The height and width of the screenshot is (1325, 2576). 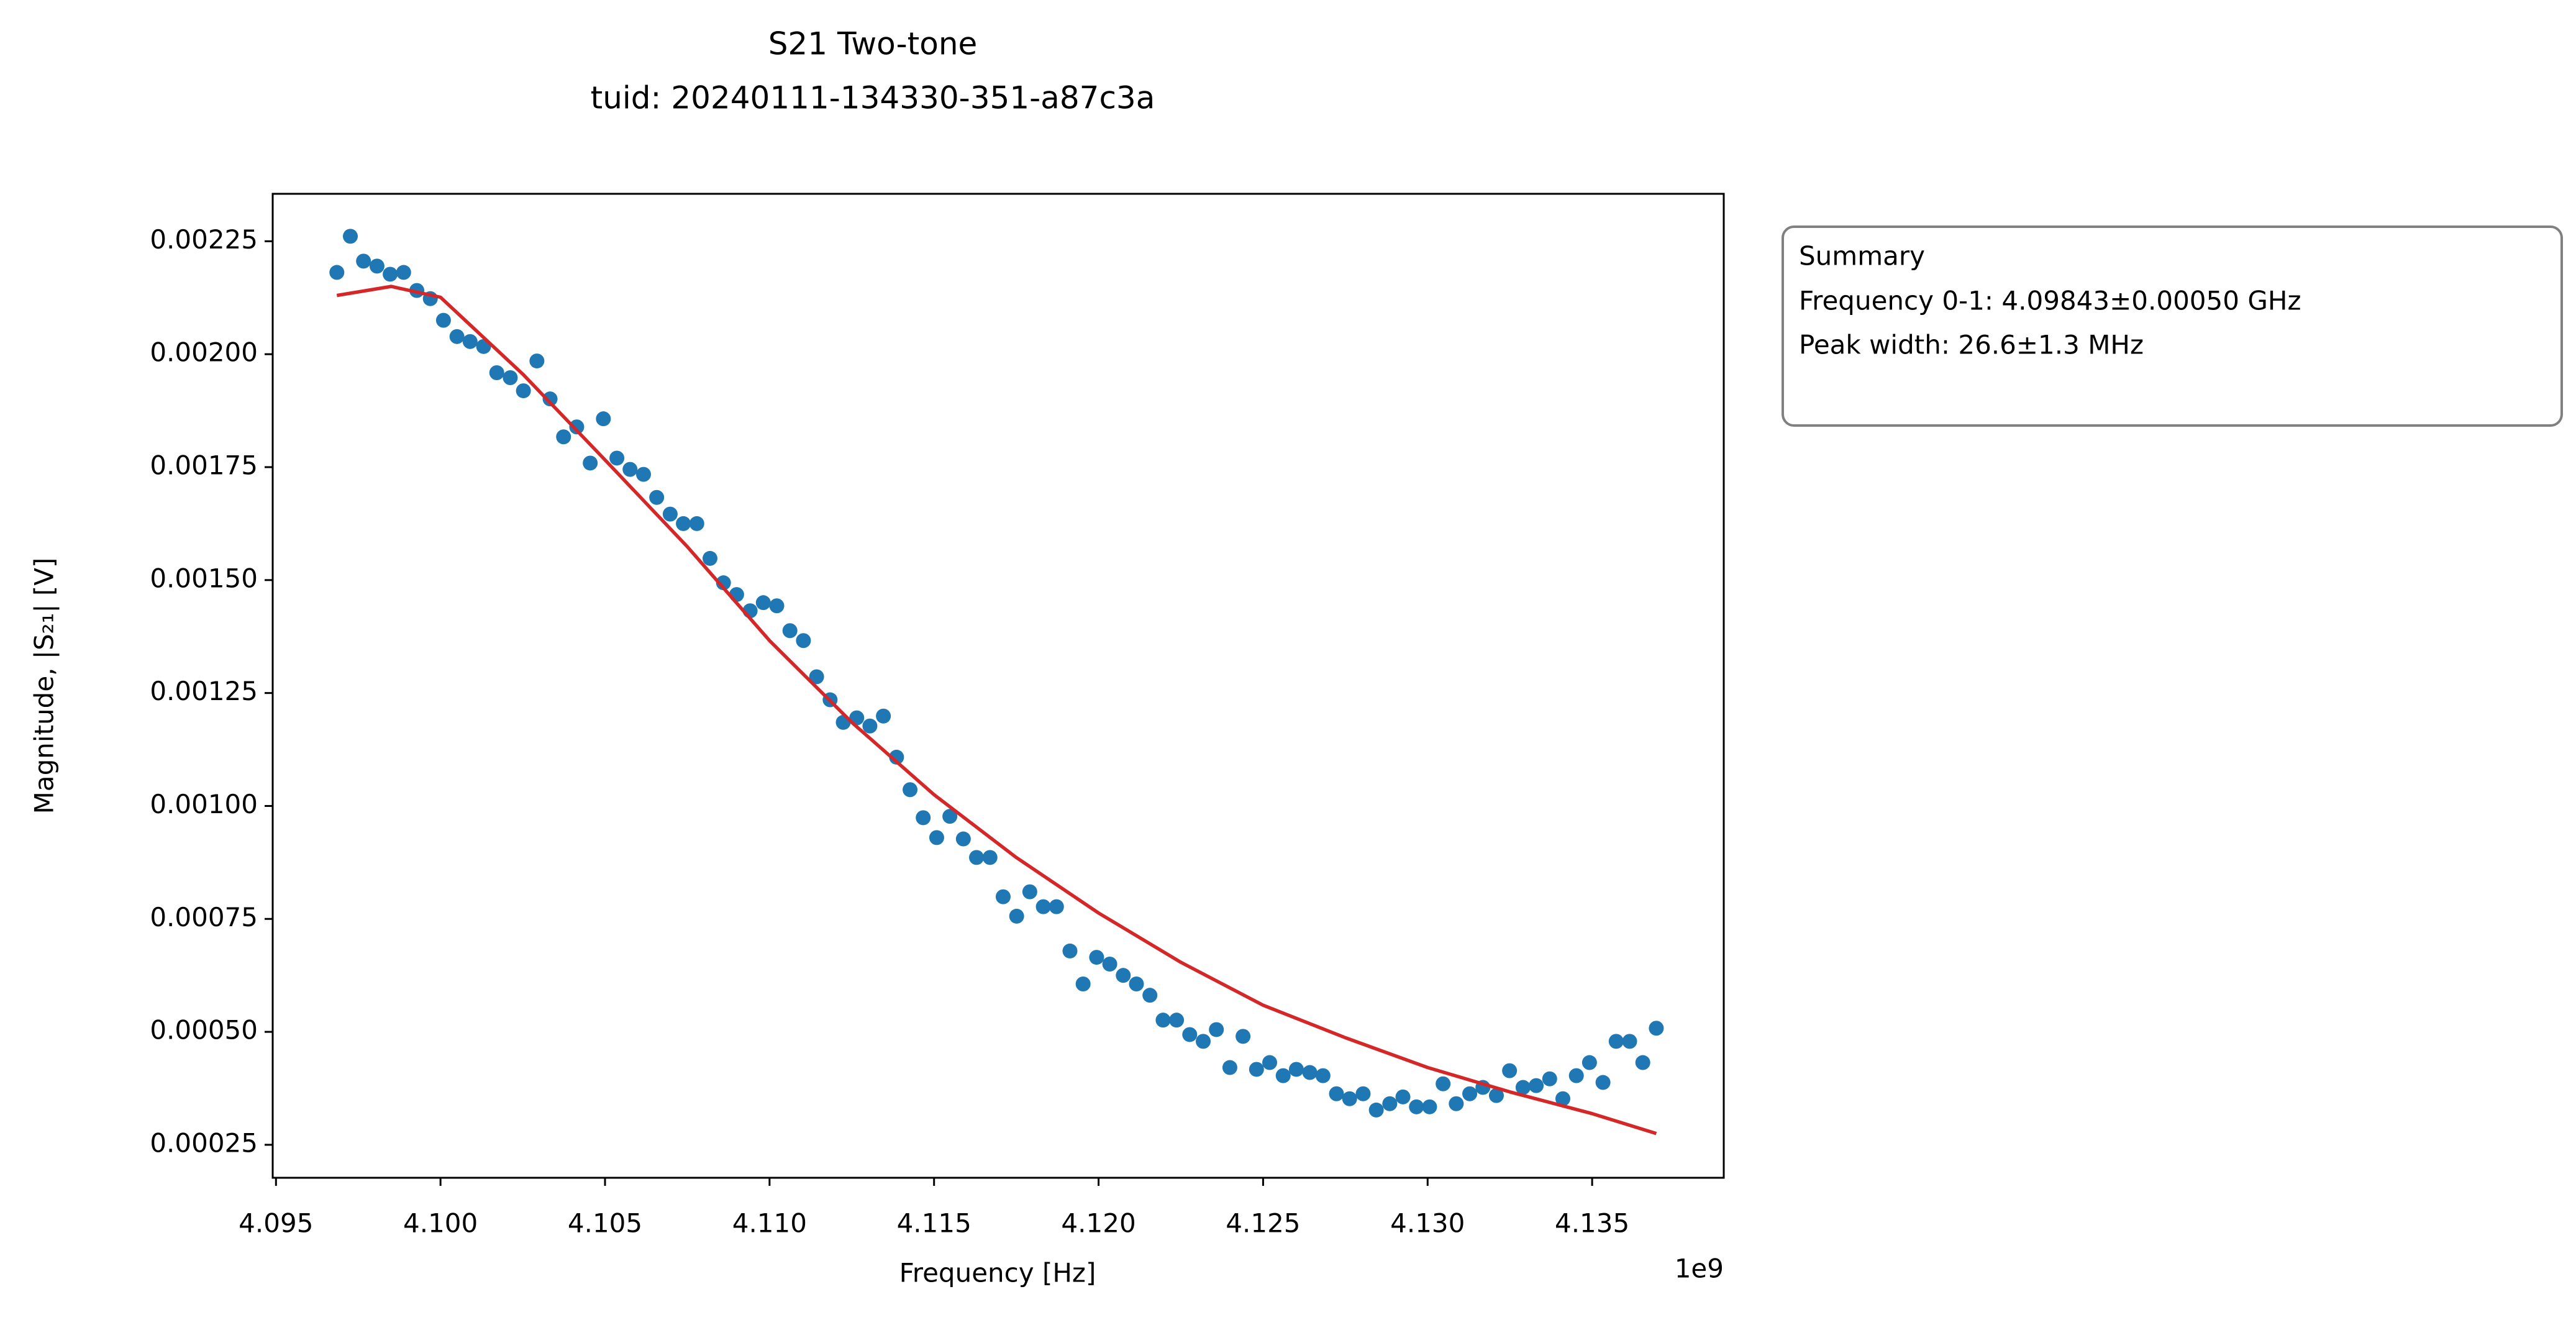 I want to click on y-tick-label: 0.00225, so click(x=204, y=239).